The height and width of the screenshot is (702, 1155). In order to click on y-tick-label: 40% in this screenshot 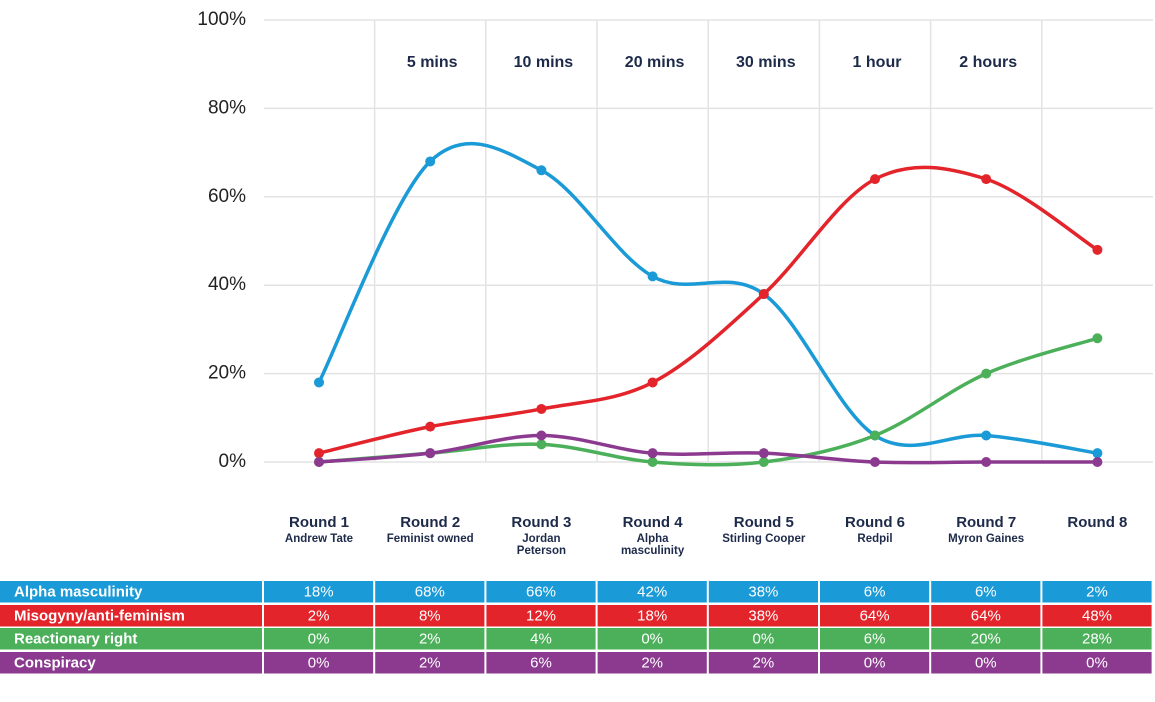, I will do `click(227, 284)`.